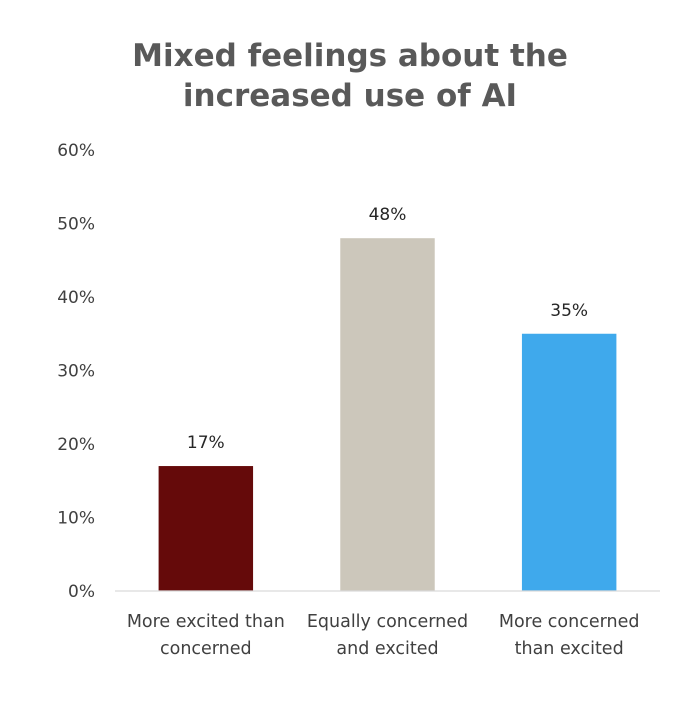 This screenshot has width=700, height=702. Describe the element at coordinates (387, 649) in the screenshot. I see `category-label-line: and excited` at that location.